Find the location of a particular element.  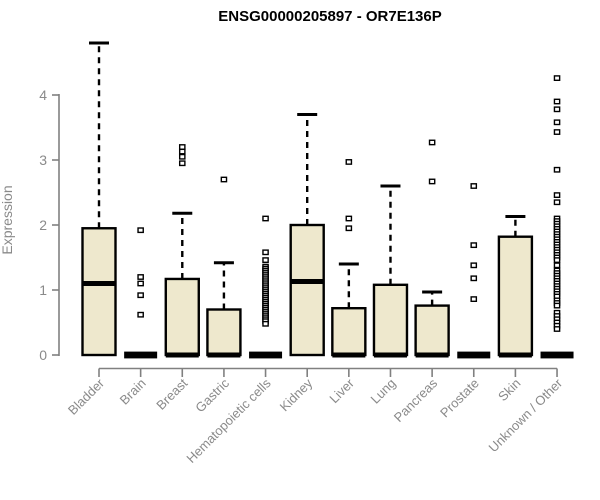

boxplot-brain is located at coordinates (141, 293).